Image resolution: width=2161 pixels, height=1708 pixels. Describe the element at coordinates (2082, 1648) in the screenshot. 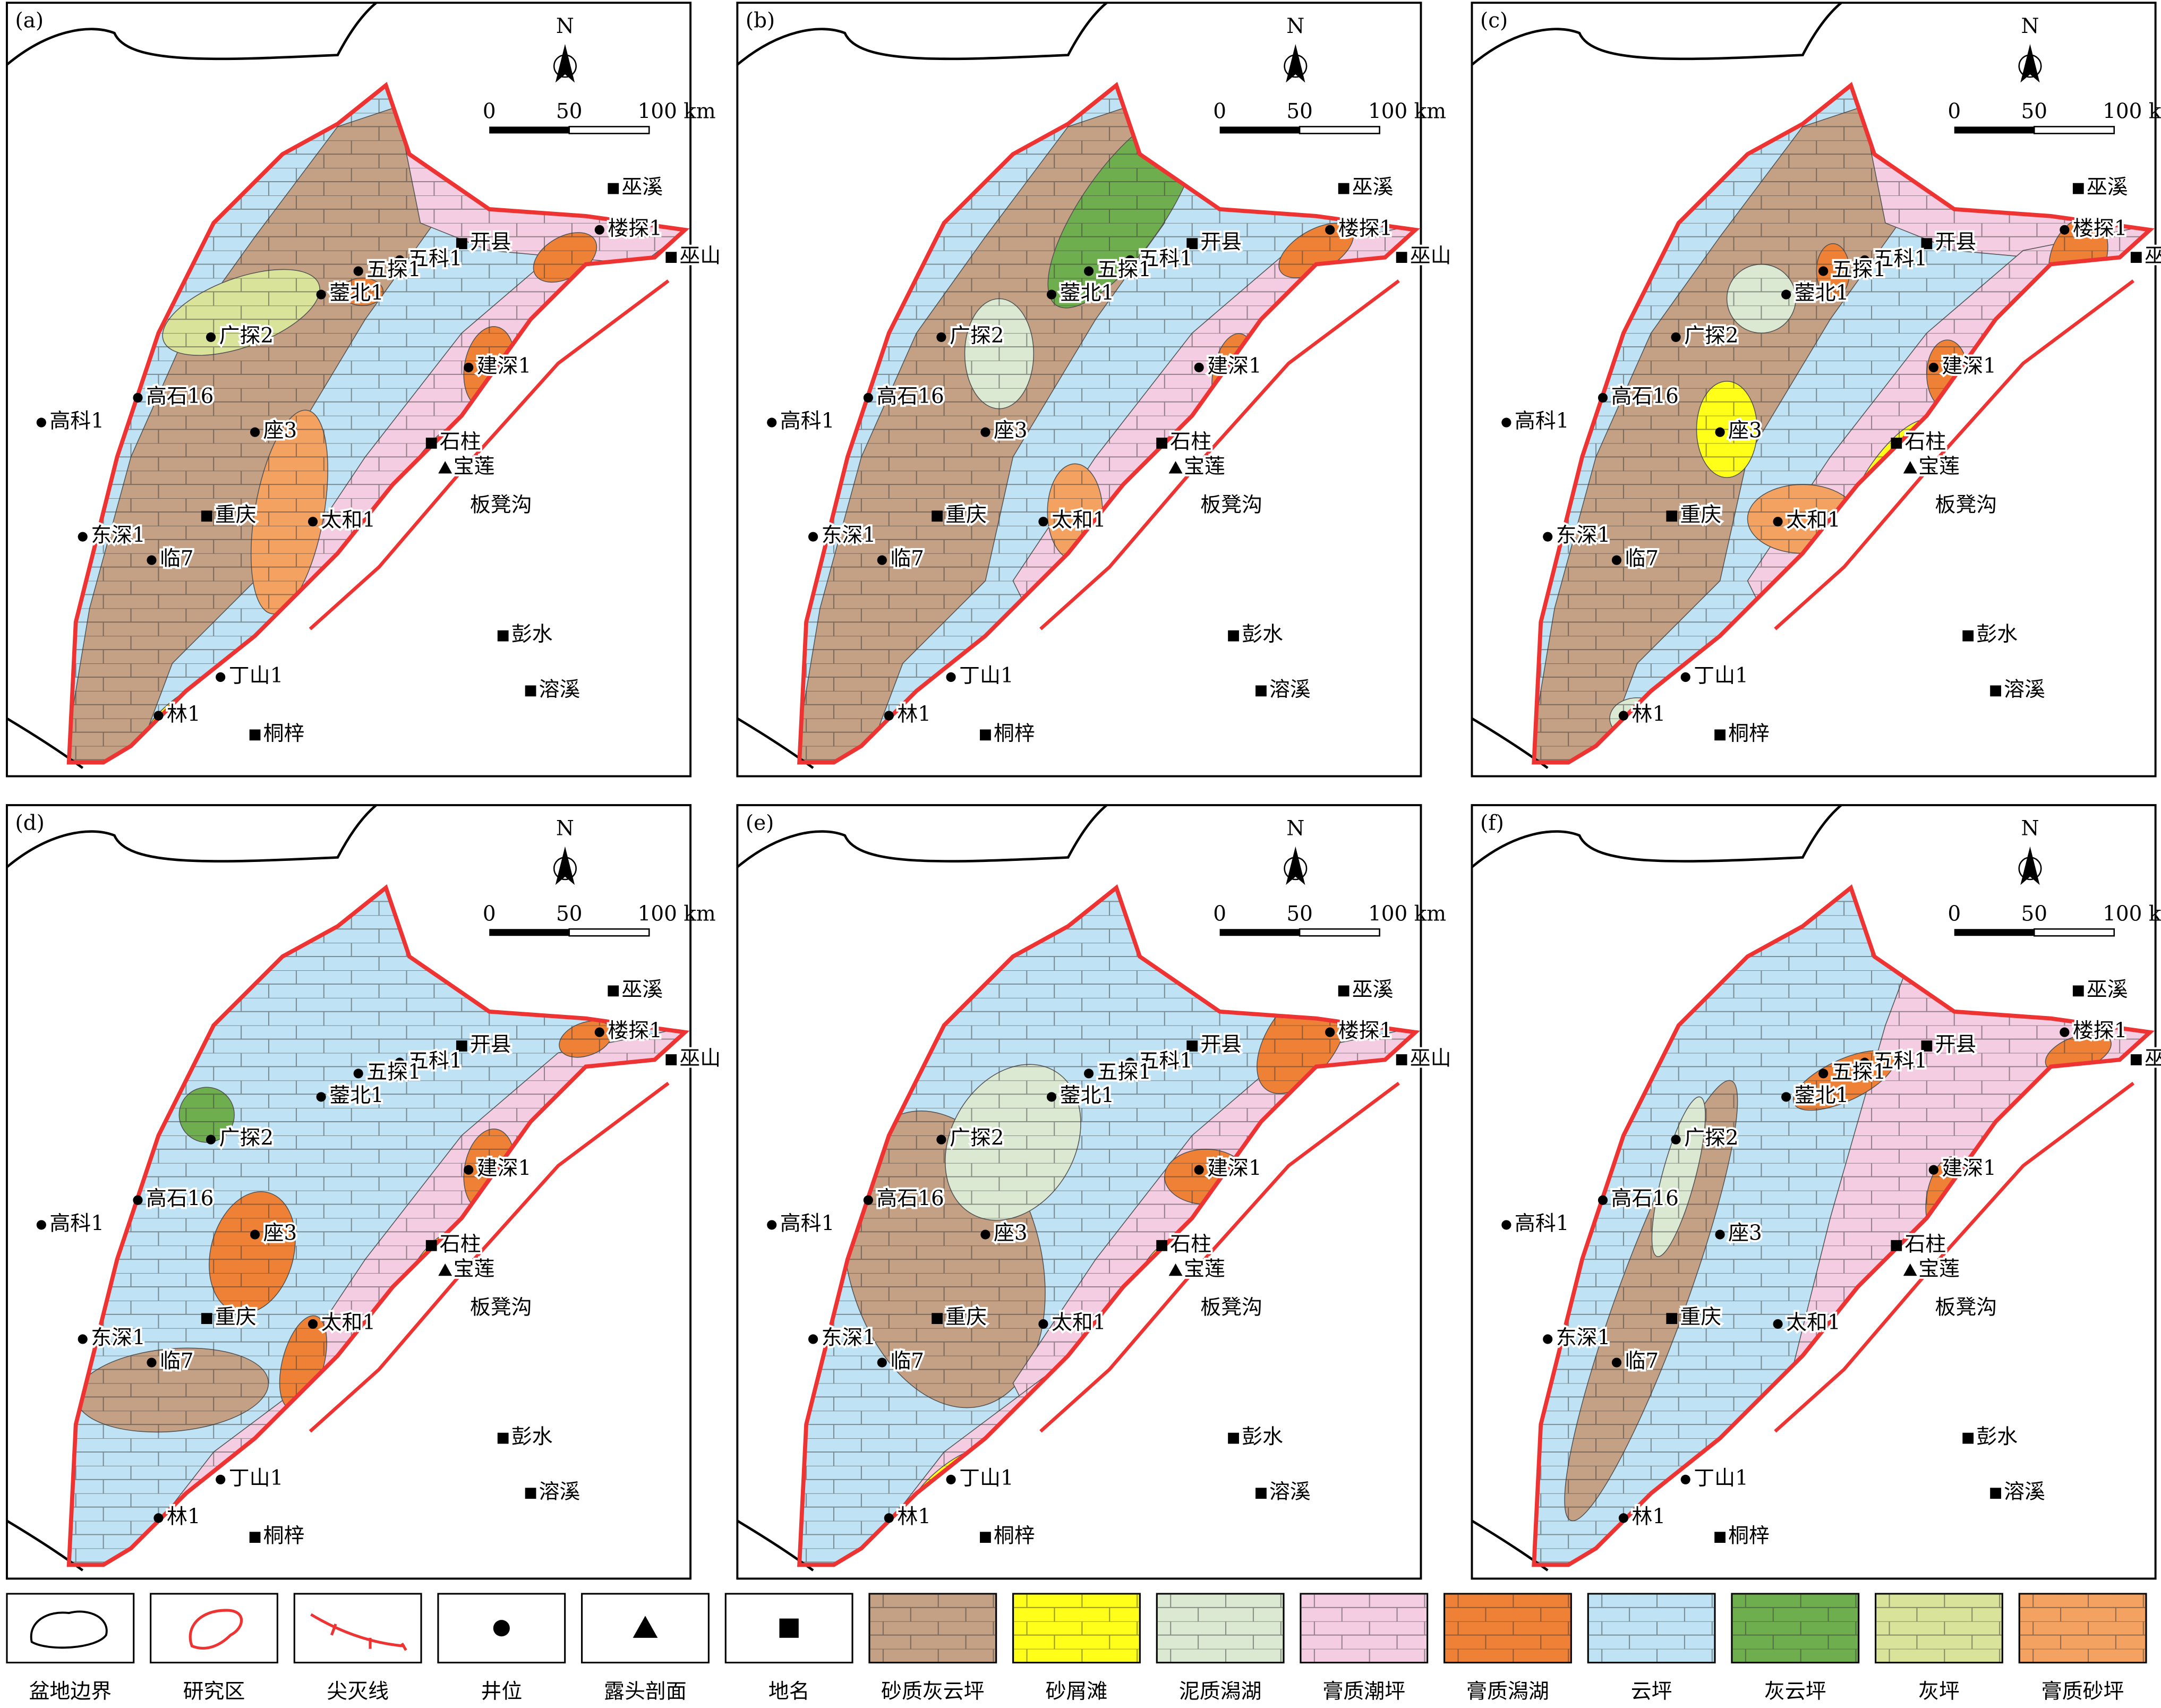

I see `legend-item: 膏质砂坪` at that location.